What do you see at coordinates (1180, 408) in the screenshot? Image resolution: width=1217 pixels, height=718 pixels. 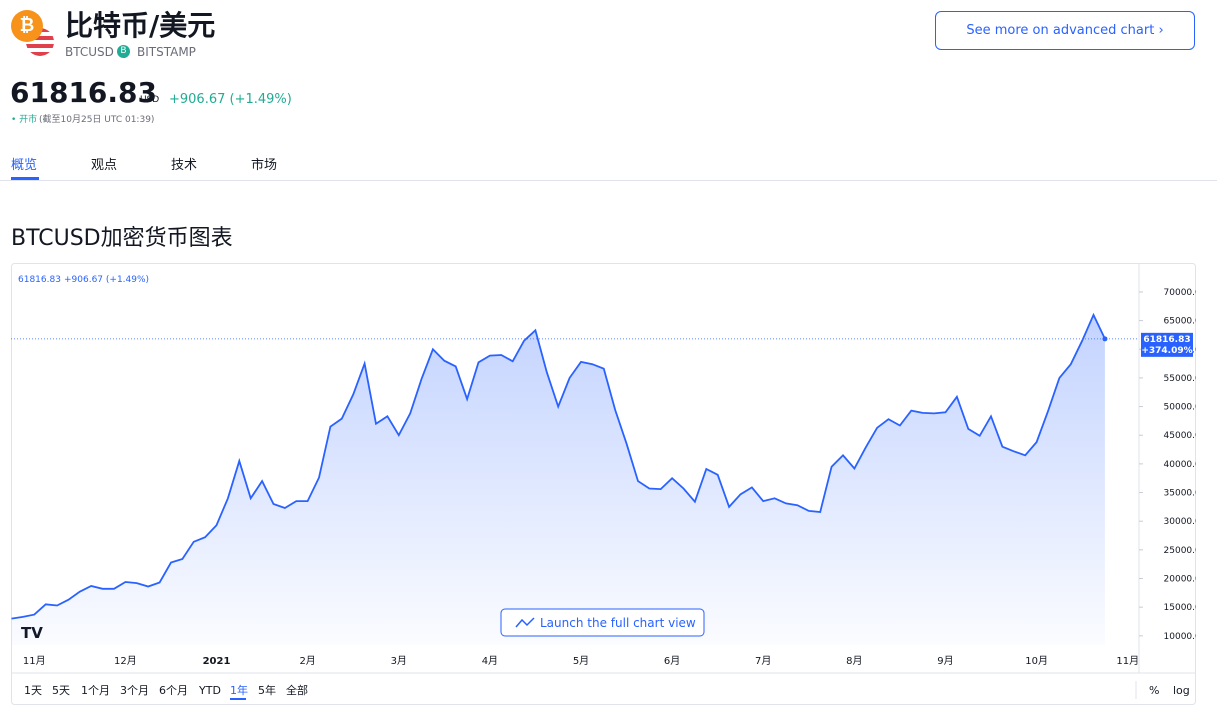 I see `y-tick-label: 50000.00` at bounding box center [1180, 408].